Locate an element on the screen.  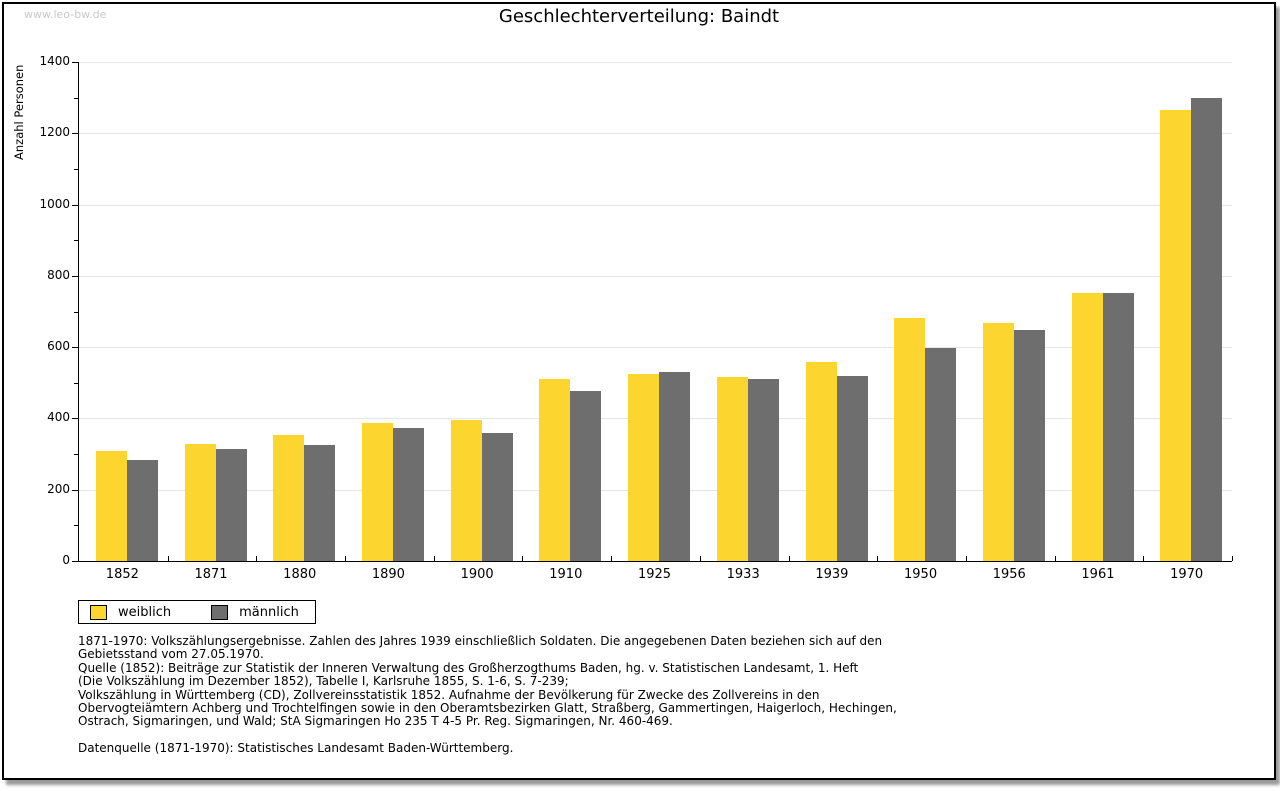
footnote-line: Gebietsstand vom 27.05.1970. is located at coordinates (171, 654).